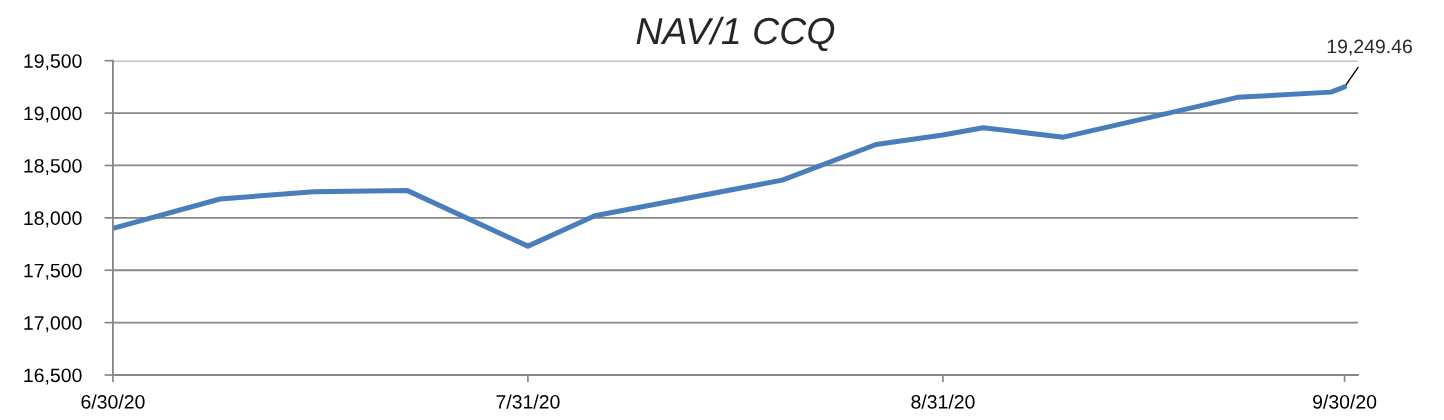  I want to click on chart-title: NAV/1 CCQ, so click(735, 34).